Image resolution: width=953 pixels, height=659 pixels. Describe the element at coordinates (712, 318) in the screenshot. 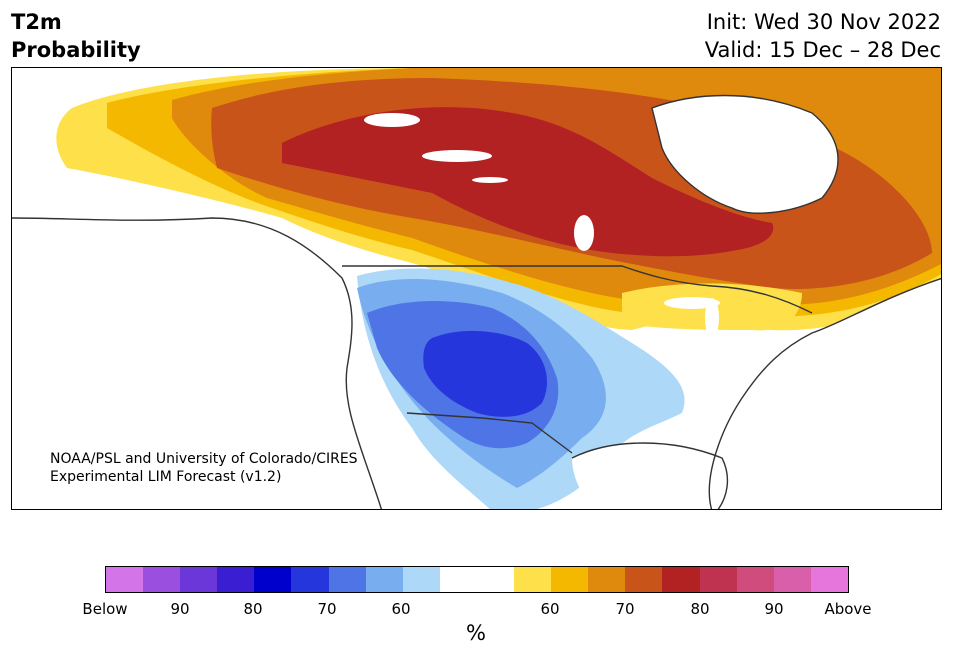

I see `lake-michigan` at that location.